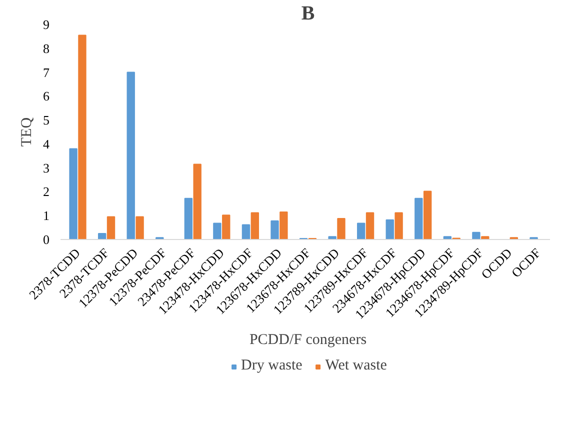 This screenshot has height=430, width=582. I want to click on y-tick-label: 1, so click(46, 216).